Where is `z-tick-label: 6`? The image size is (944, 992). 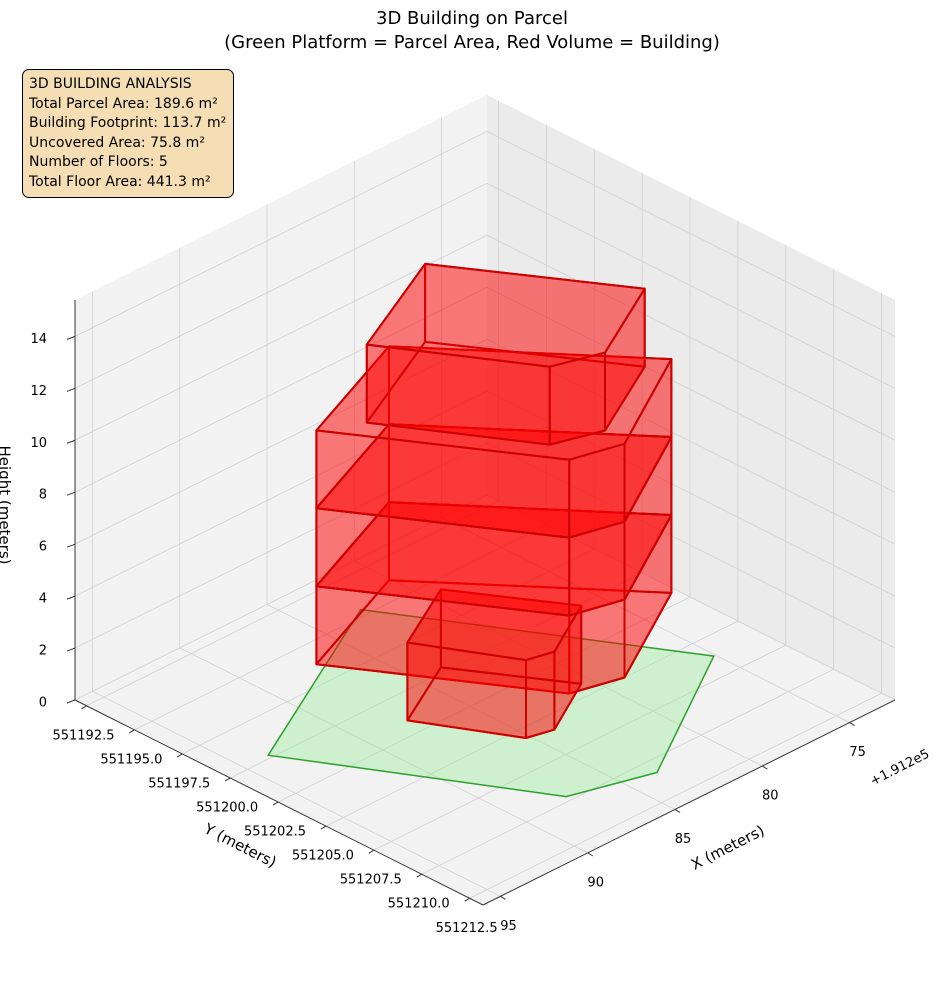 z-tick-label: 6 is located at coordinates (43, 547).